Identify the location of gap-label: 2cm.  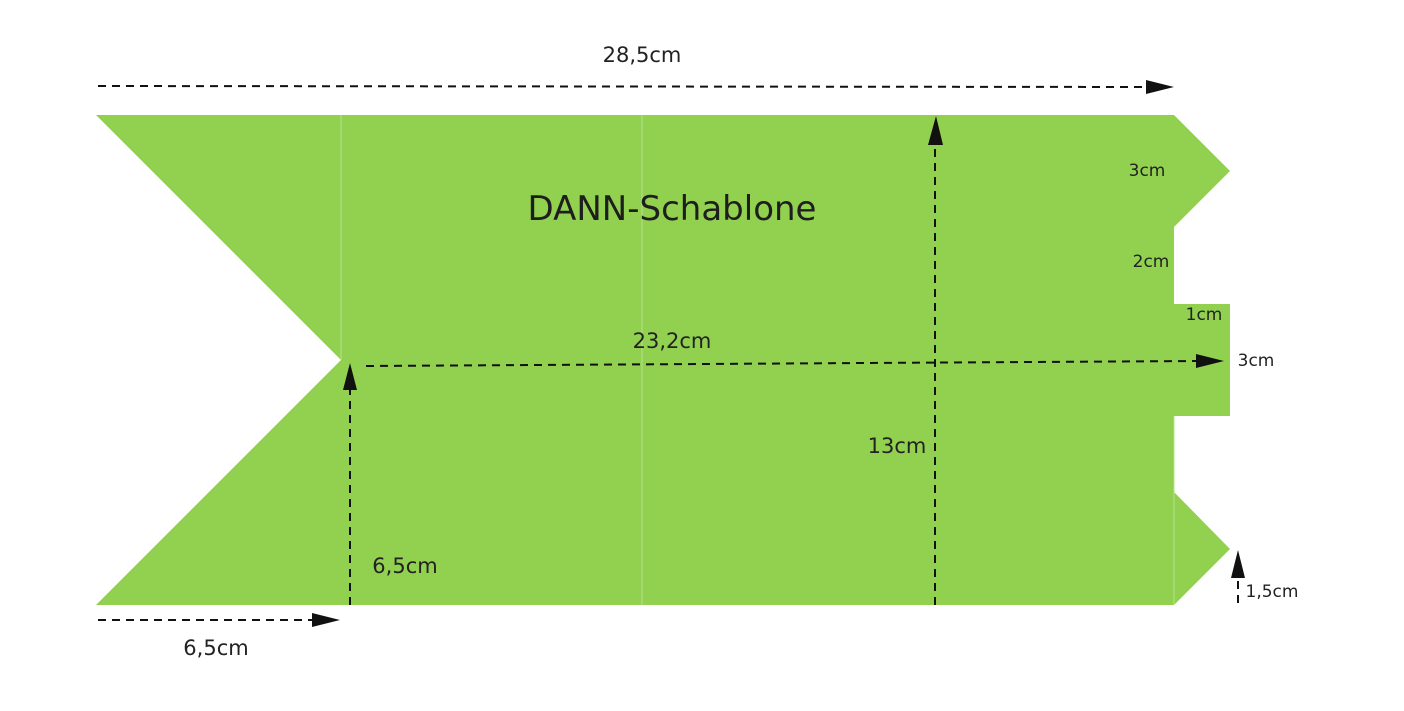
(1151, 262).